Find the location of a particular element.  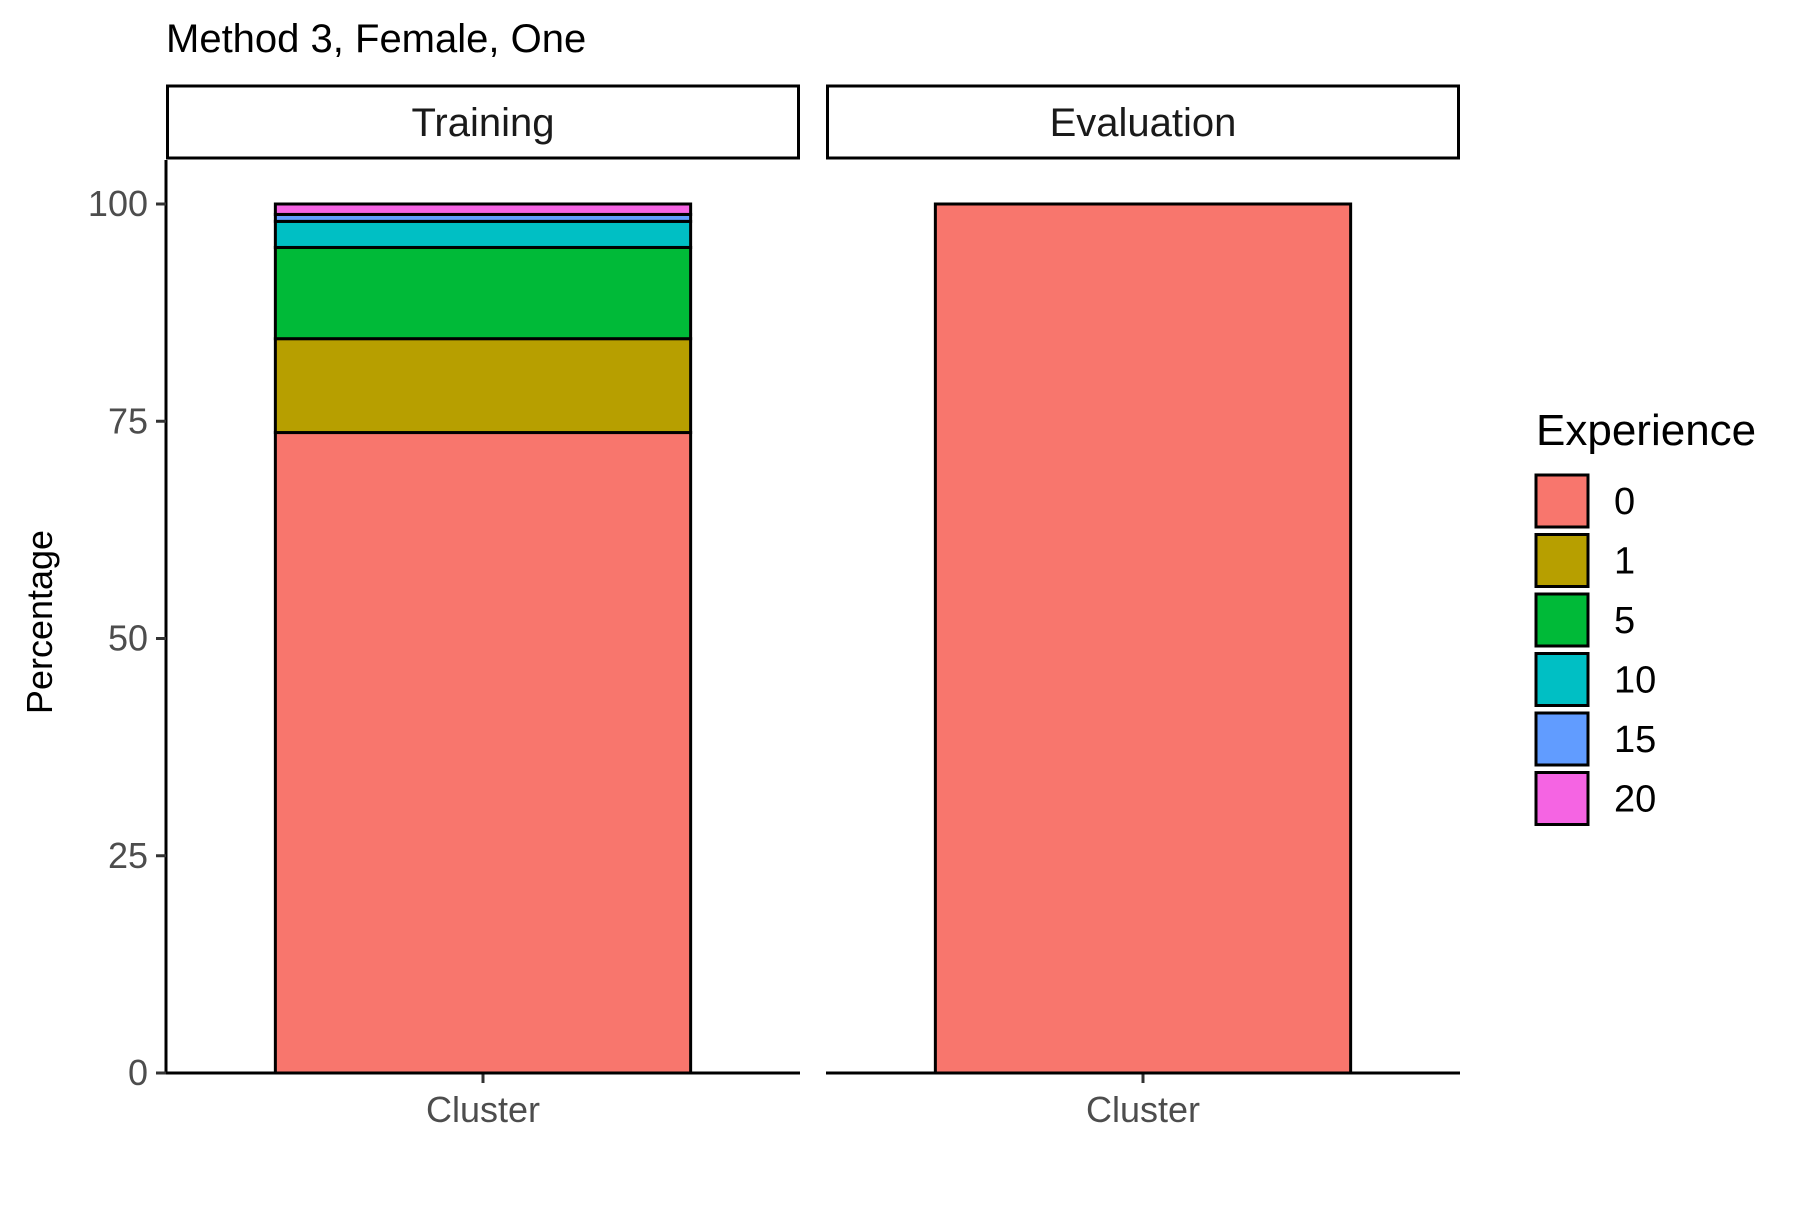

facet-strip-label: Evaluation is located at coordinates (1143, 123).